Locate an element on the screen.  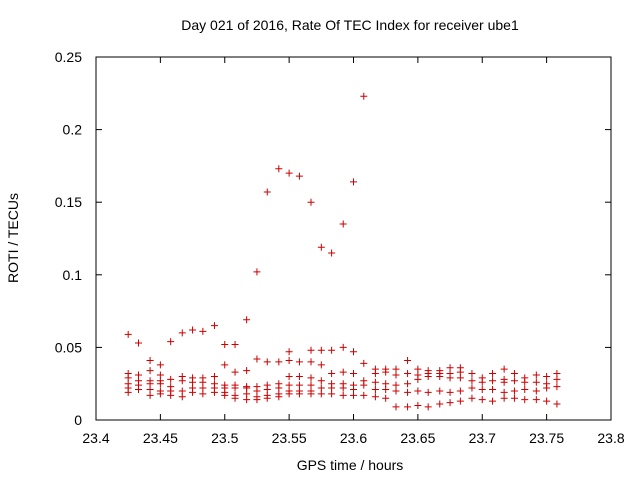
y-tick-label: 0.1 is located at coordinates (73, 275).